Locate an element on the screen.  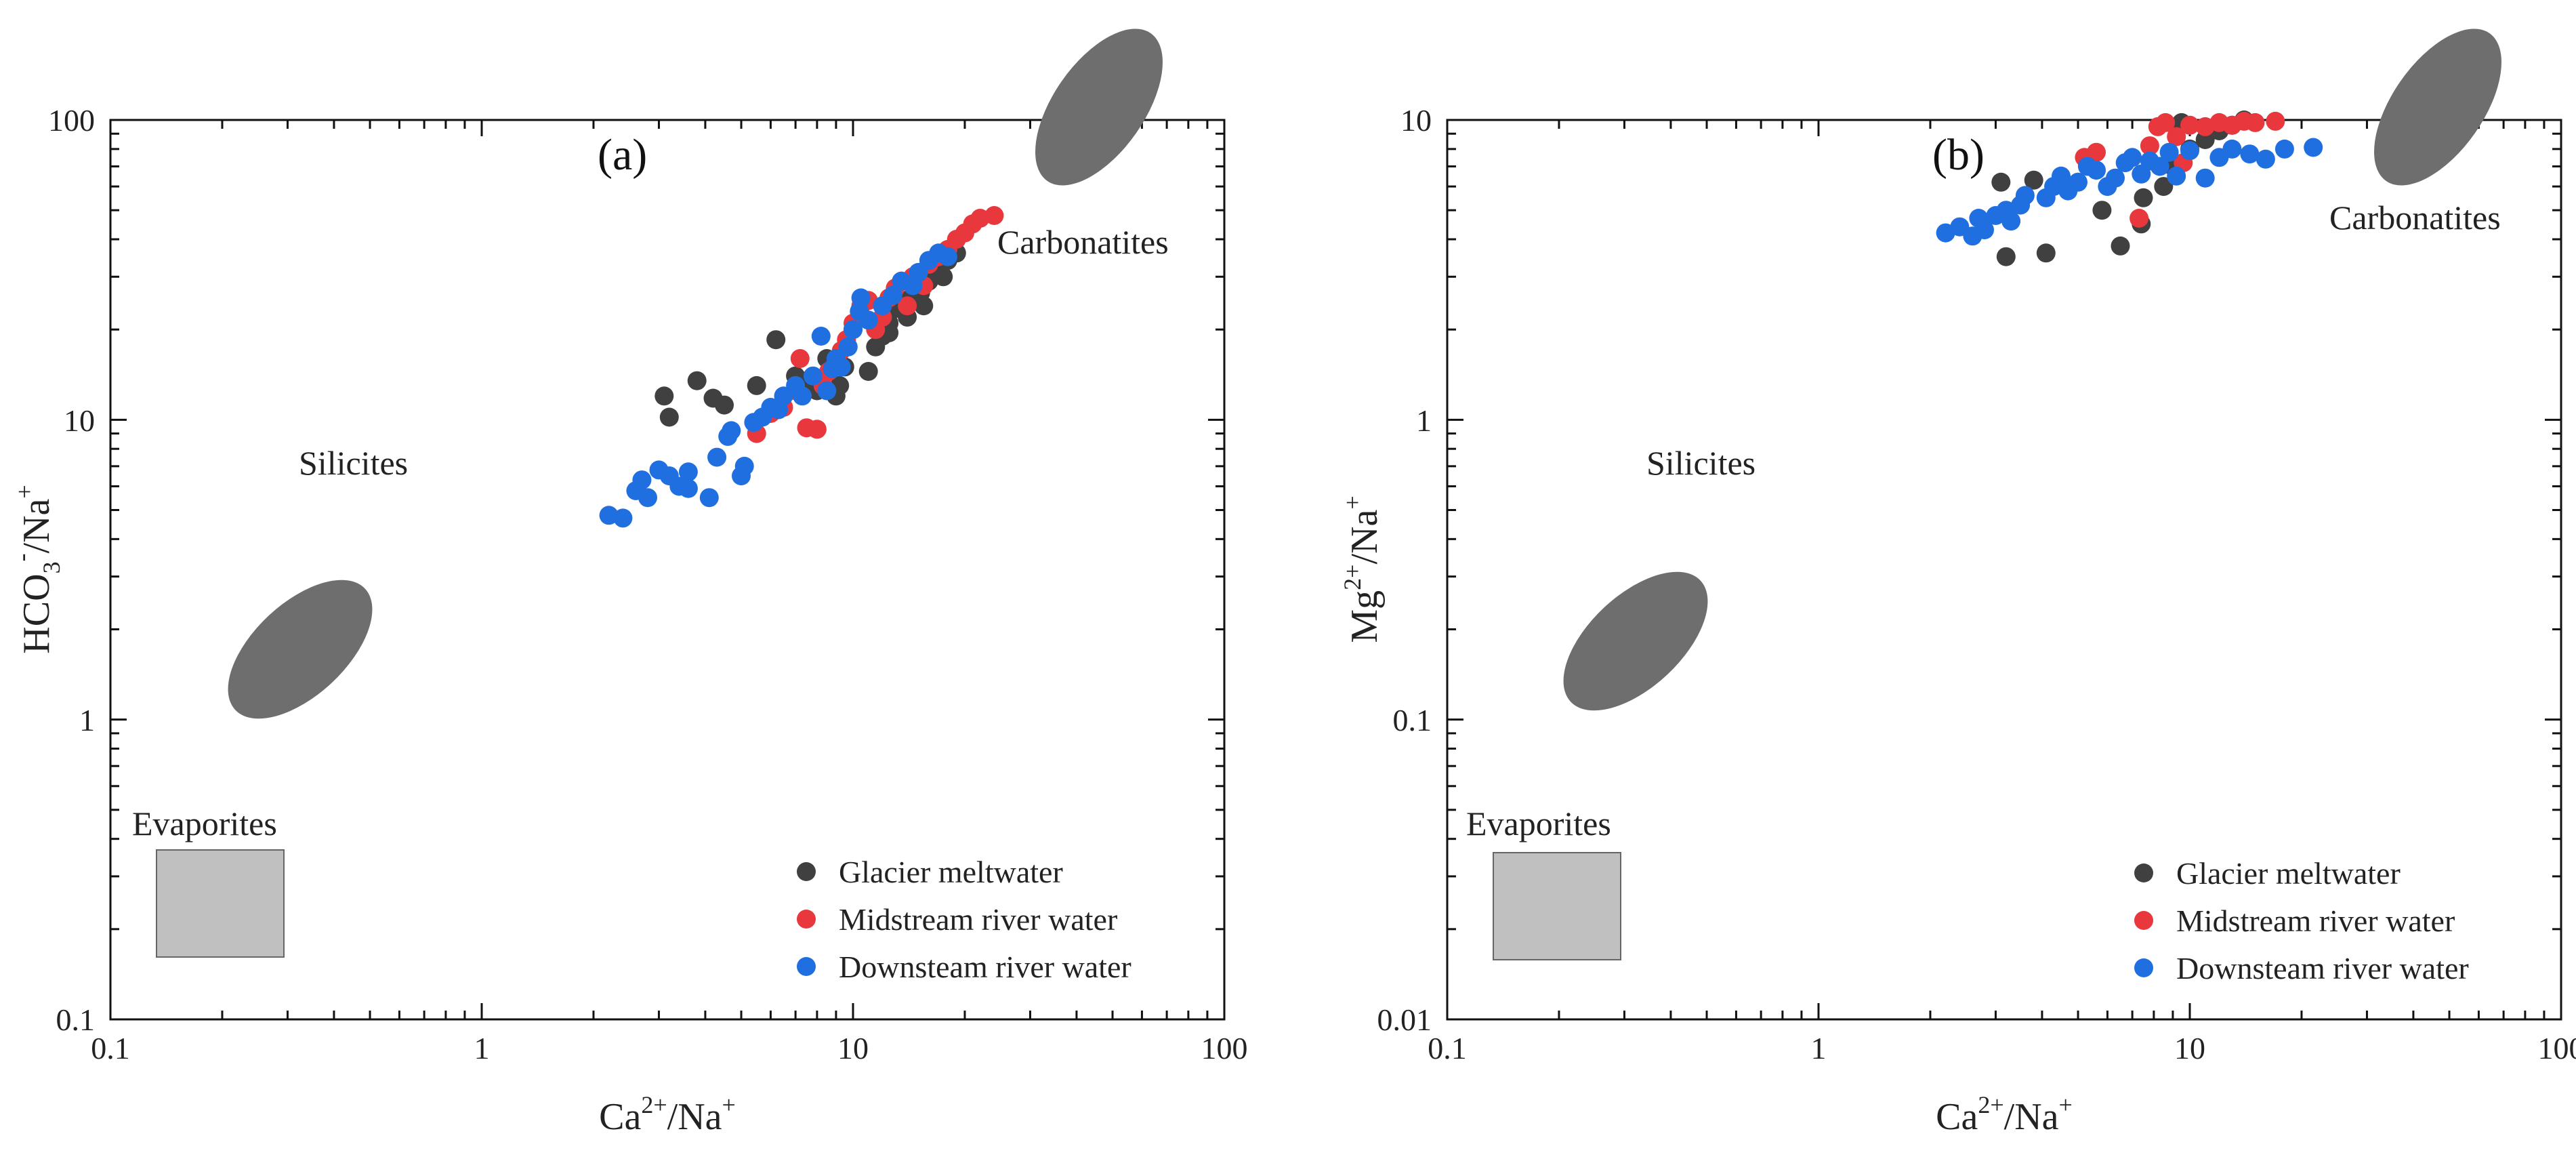
panel-b-points is located at coordinates (2129, 188).